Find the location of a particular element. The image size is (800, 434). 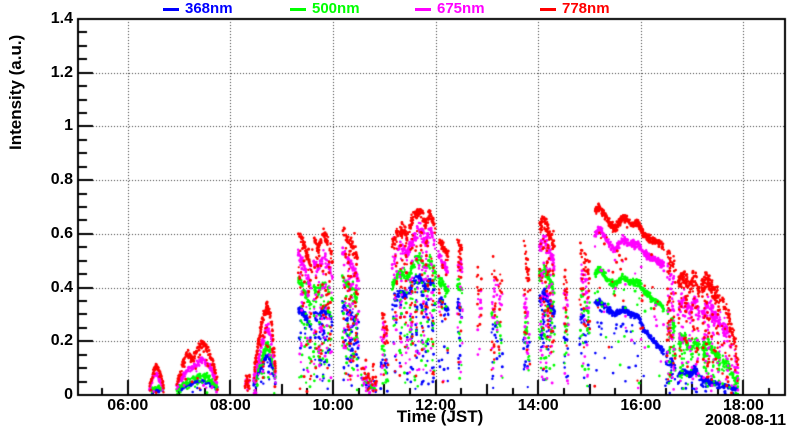

legend-line-675nm-icon is located at coordinates (423, 9).